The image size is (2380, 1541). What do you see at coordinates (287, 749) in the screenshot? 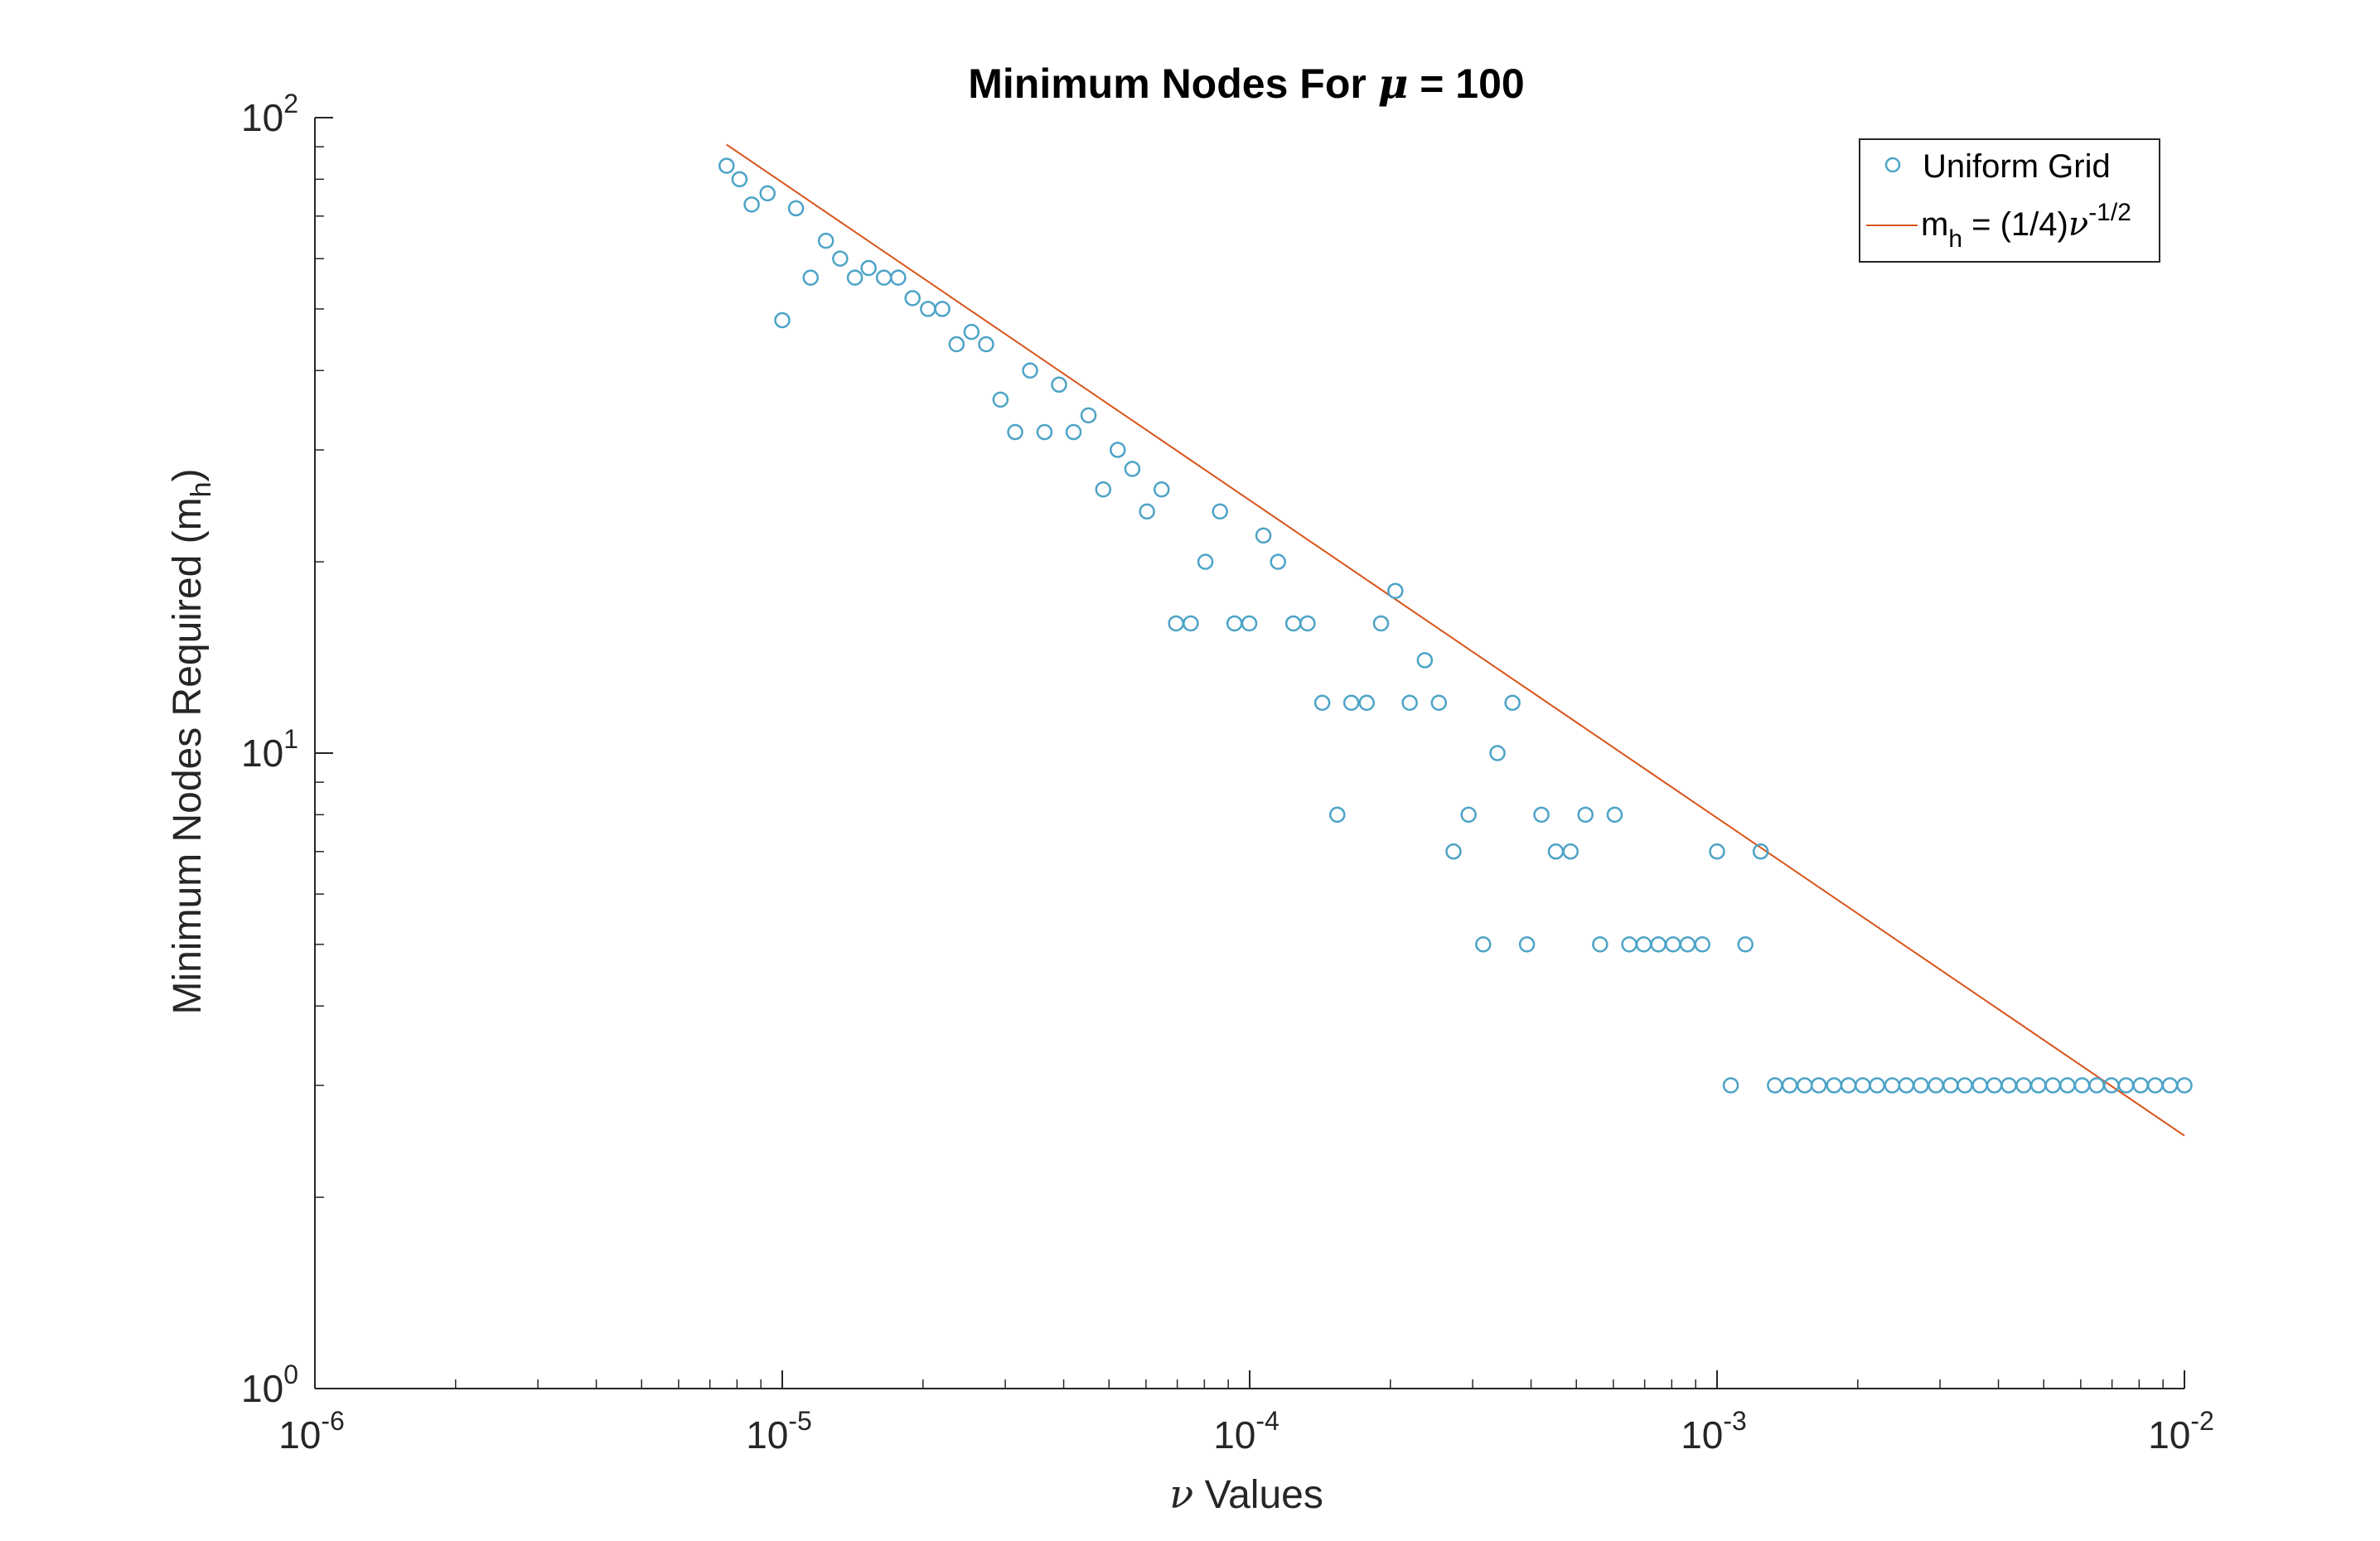
I see `y-axis-ticks: 10⁰ 10¹ 10²` at bounding box center [287, 749].